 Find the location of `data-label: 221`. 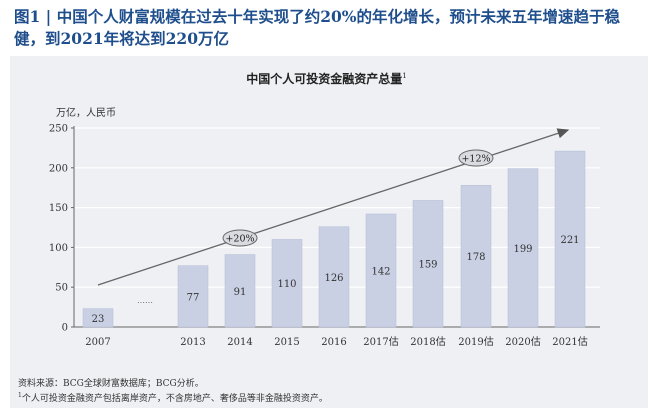

data-label: 221 is located at coordinates (569, 240).